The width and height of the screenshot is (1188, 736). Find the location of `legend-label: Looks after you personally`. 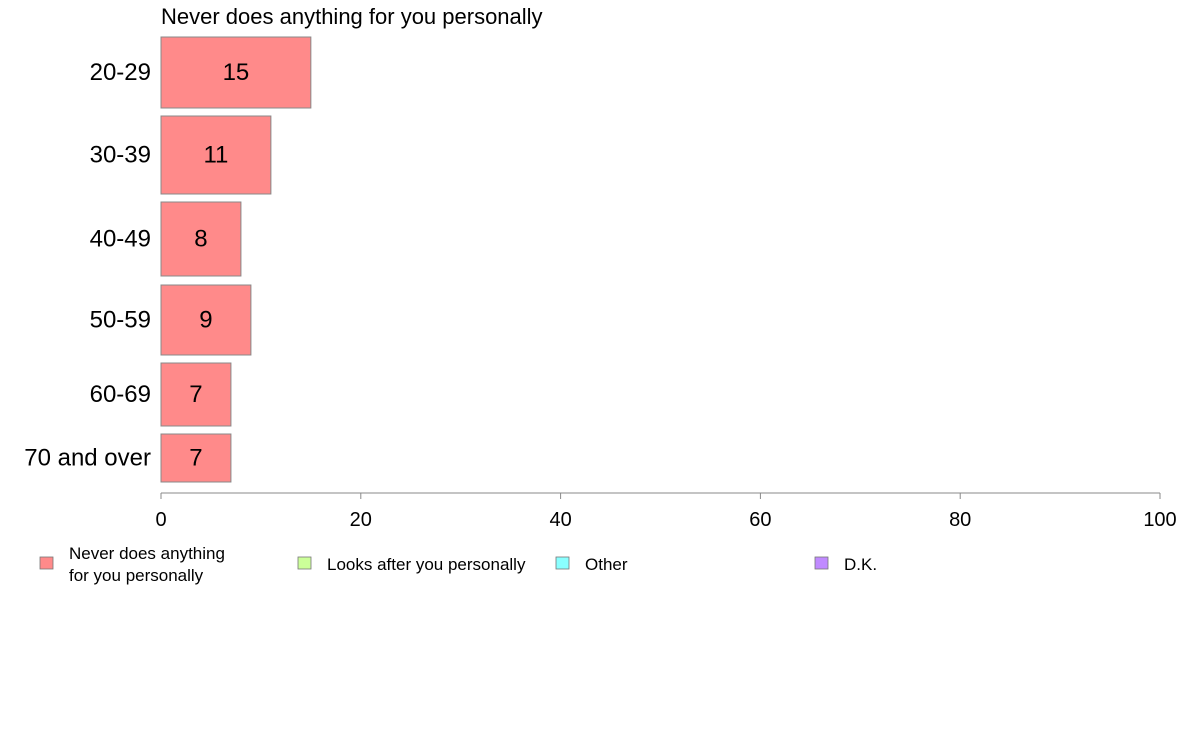

legend-label: Looks after you personally is located at coordinates (426, 564).